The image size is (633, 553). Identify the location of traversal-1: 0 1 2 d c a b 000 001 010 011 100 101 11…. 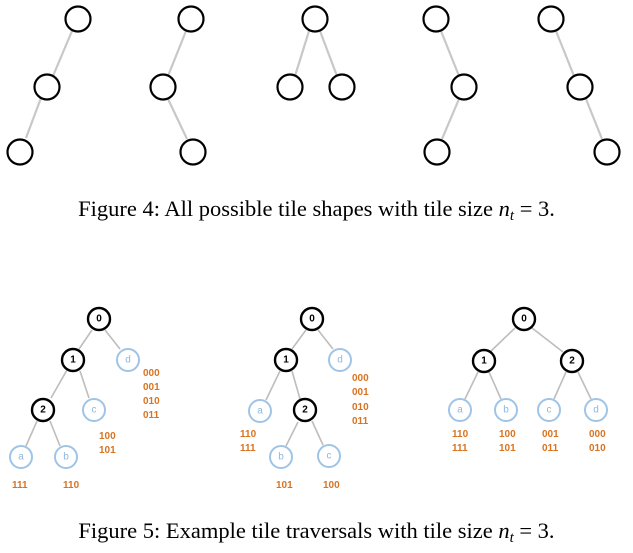
(84, 398).